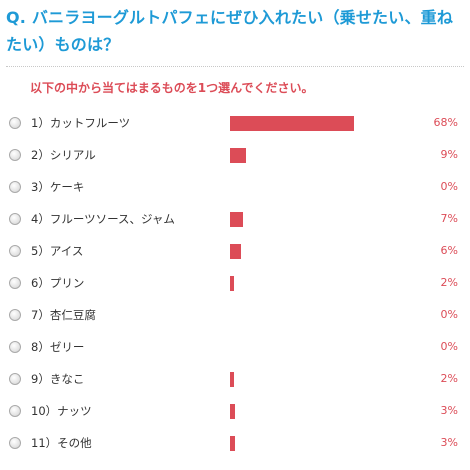  I want to click on poll-option: 2）シリアル 9%, so click(235, 156).